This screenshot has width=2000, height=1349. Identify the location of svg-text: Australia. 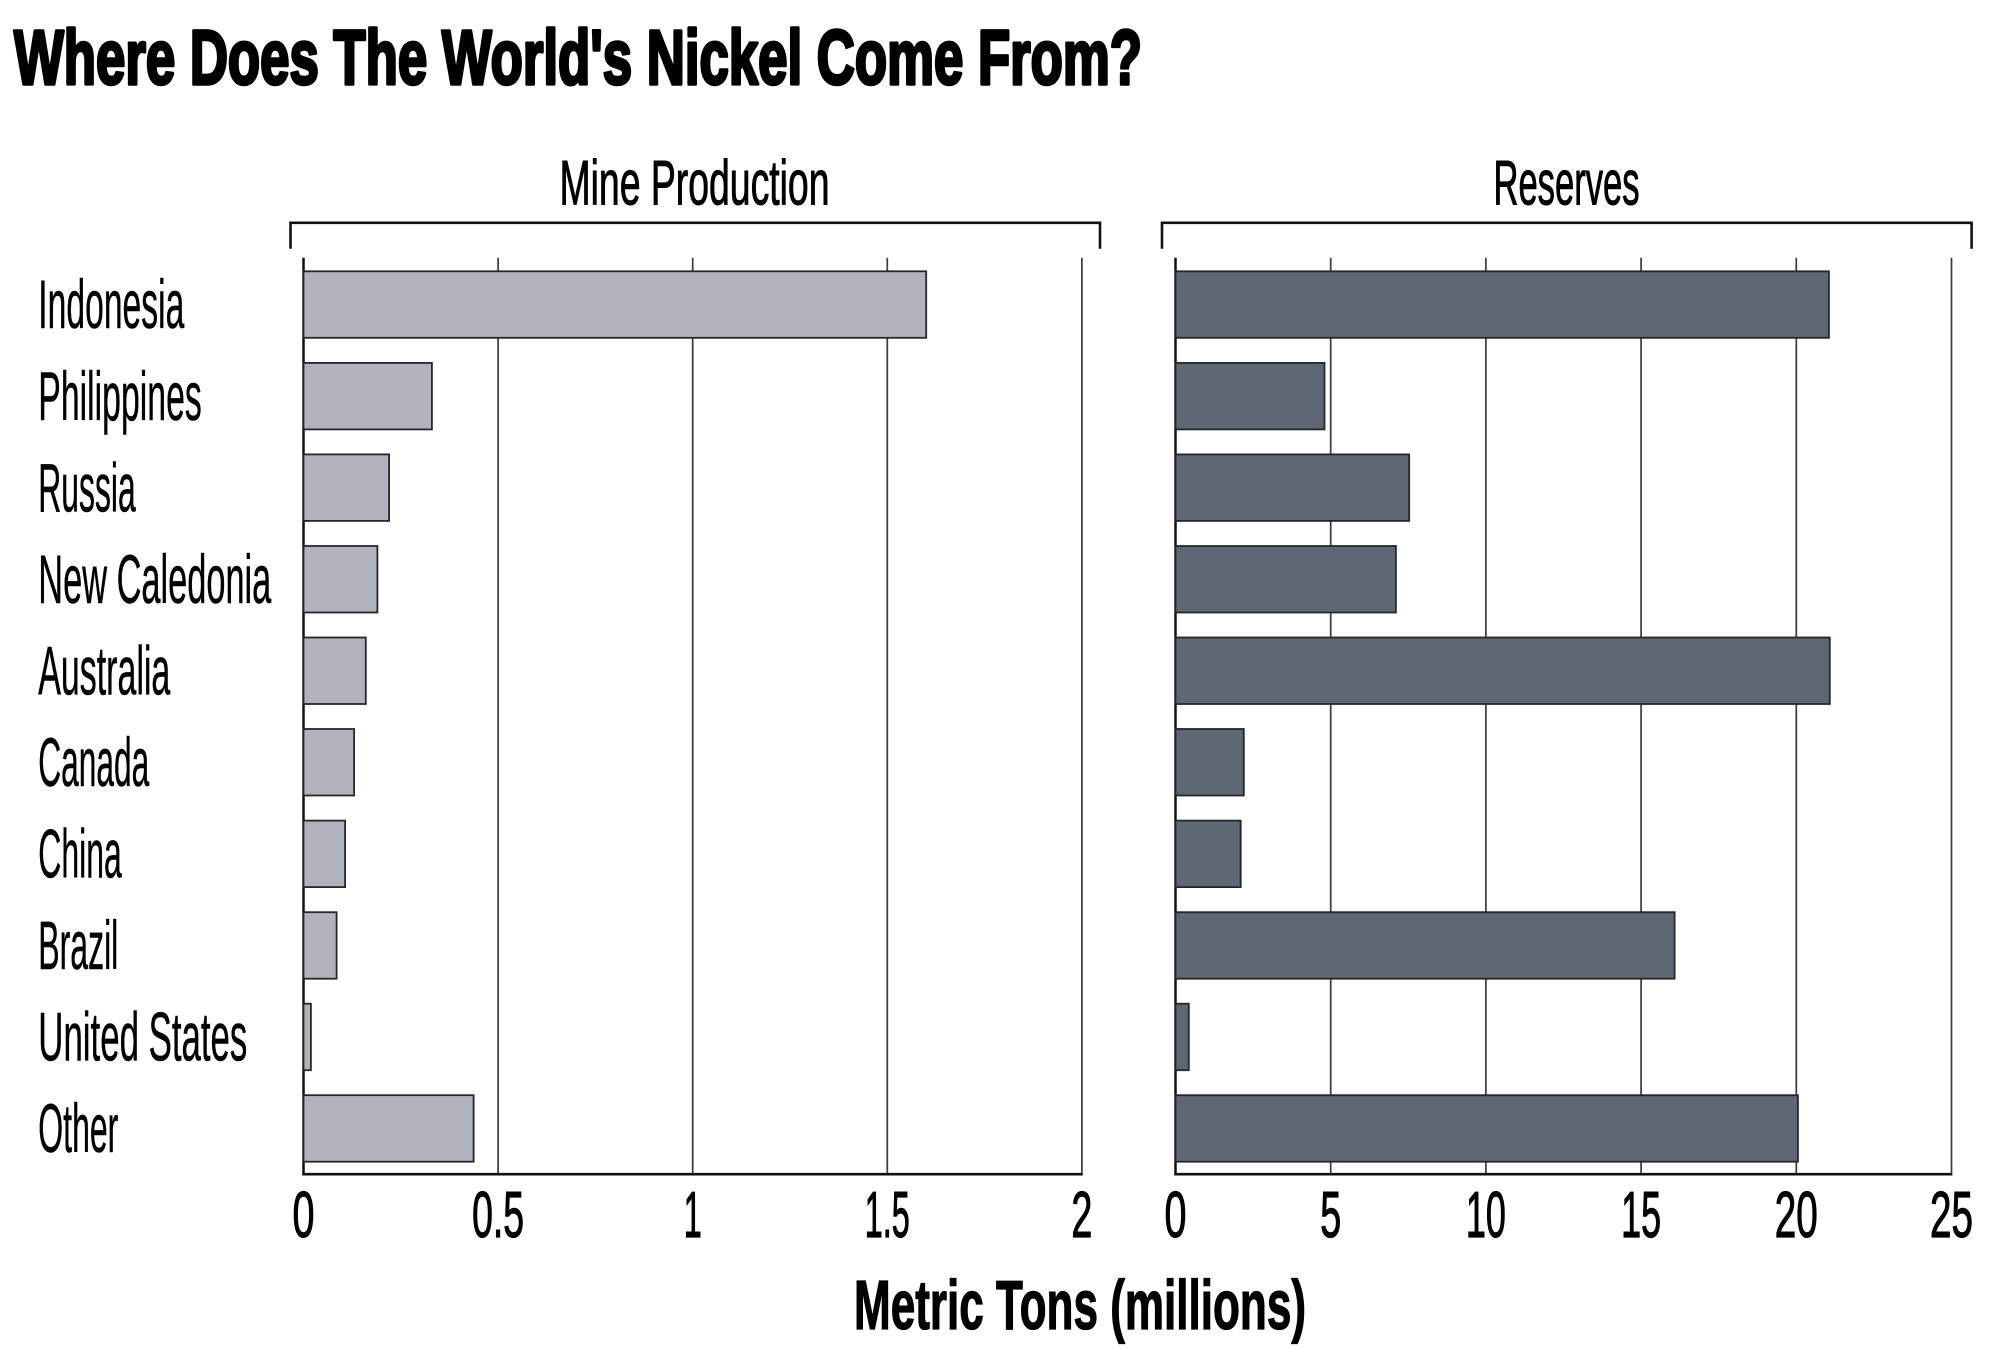
(104, 671).